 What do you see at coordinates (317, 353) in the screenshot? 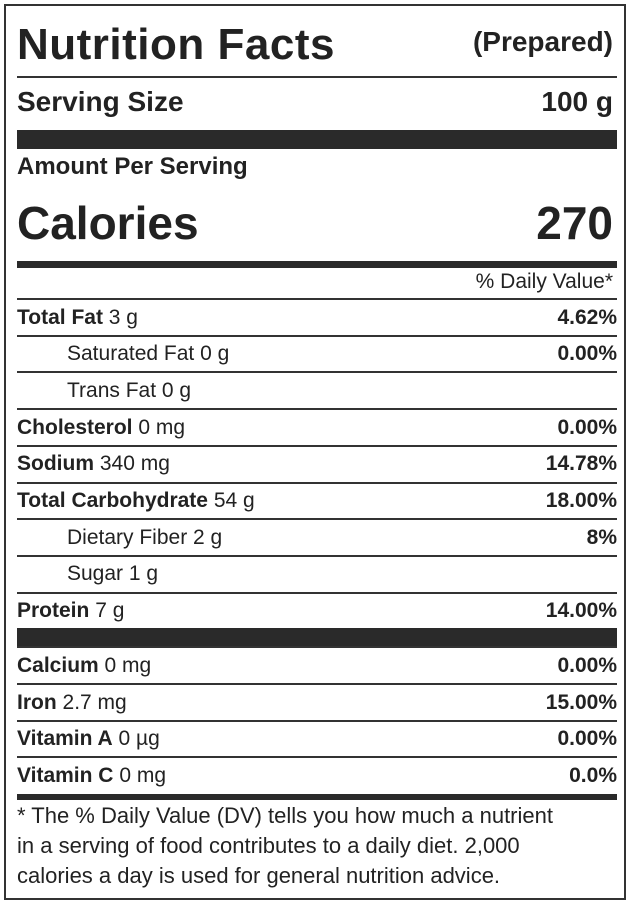
I see `sub-nutrient-row: Saturated Fat 0 g 0.00%` at bounding box center [317, 353].